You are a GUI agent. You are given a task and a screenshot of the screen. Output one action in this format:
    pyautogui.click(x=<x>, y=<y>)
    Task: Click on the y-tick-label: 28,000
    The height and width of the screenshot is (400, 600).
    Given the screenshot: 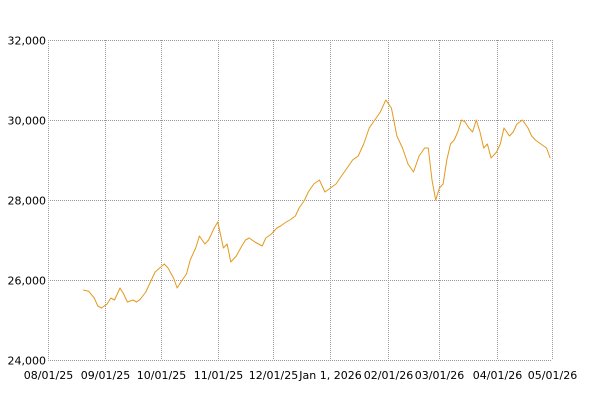 What is the action you would take?
    pyautogui.click(x=27, y=201)
    